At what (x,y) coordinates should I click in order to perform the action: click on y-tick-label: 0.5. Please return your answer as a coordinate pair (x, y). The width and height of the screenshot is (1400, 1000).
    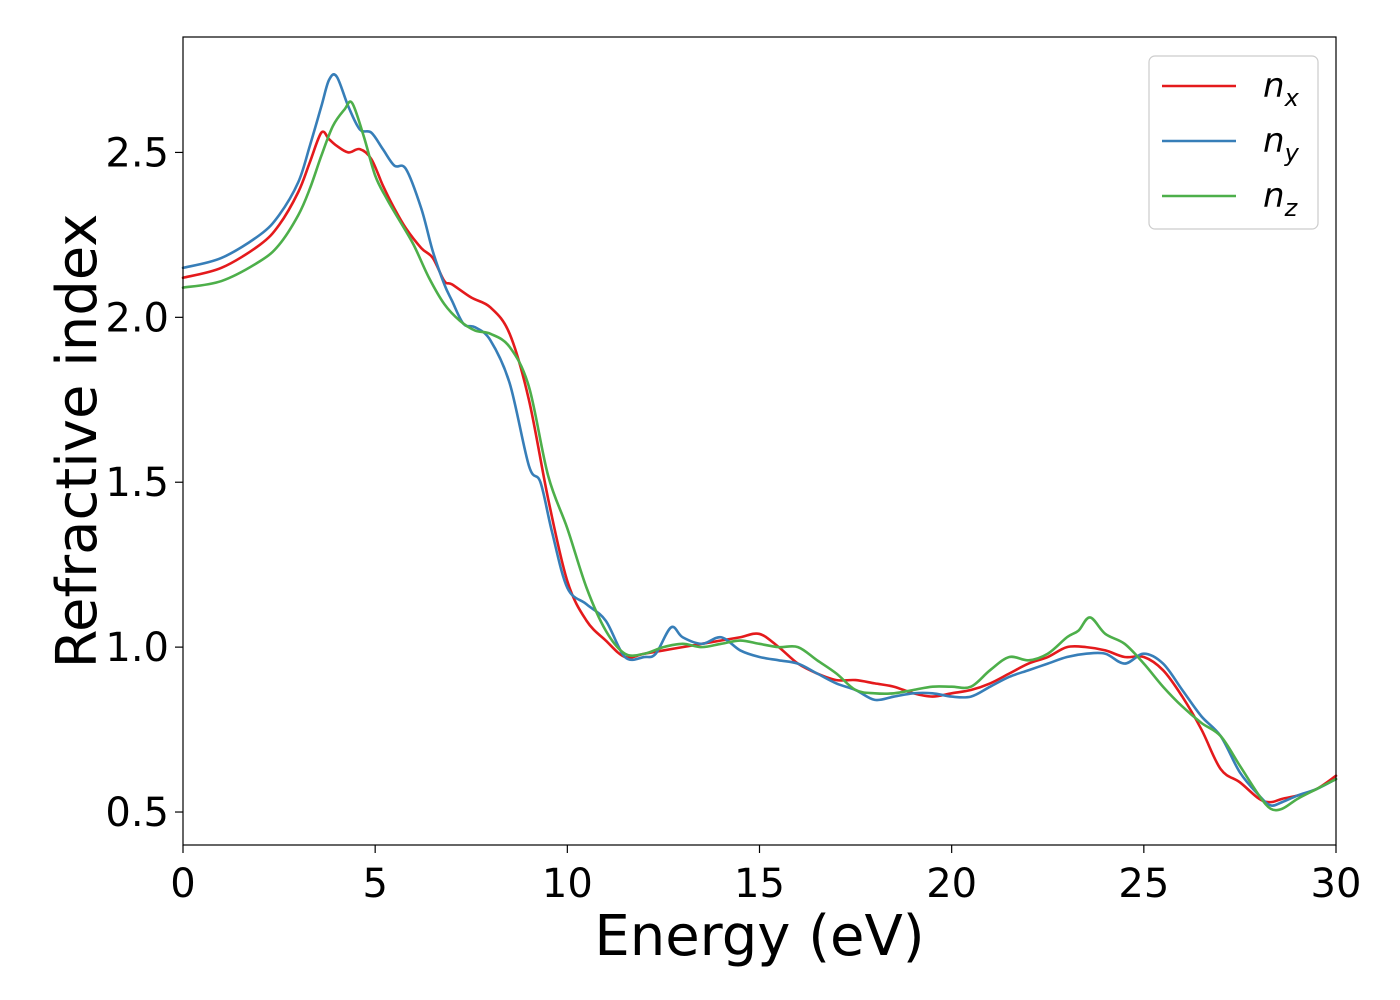
    Looking at the image, I should click on (137, 813).